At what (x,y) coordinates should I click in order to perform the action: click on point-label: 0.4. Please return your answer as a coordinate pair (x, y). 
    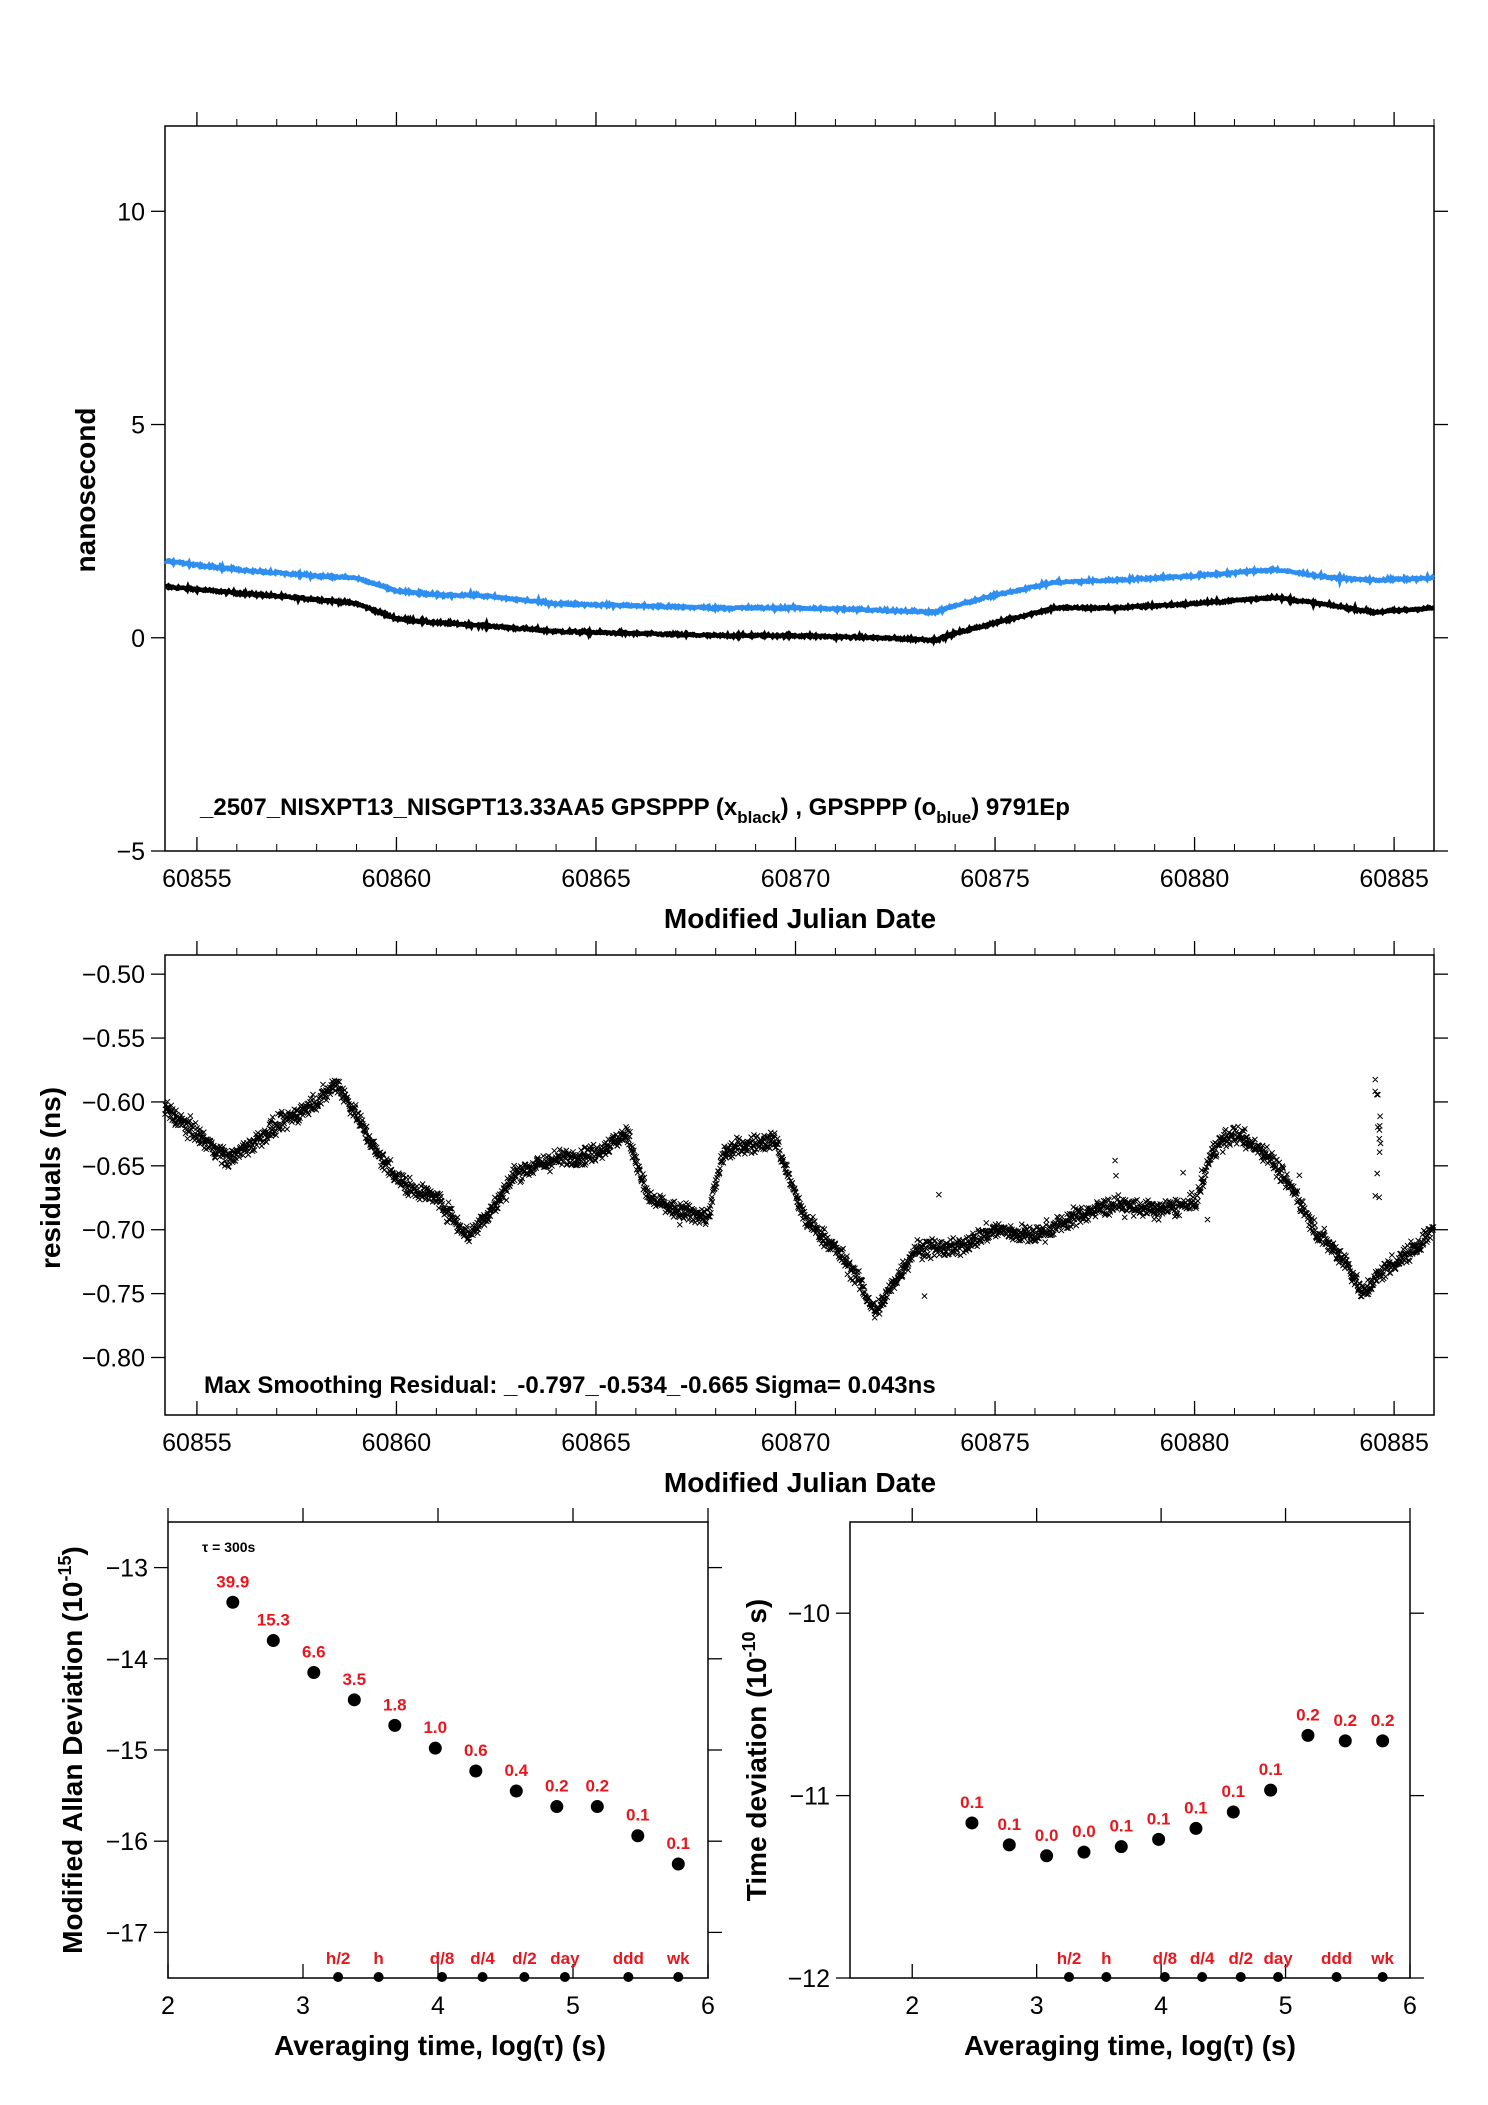
    Looking at the image, I should click on (516, 1770).